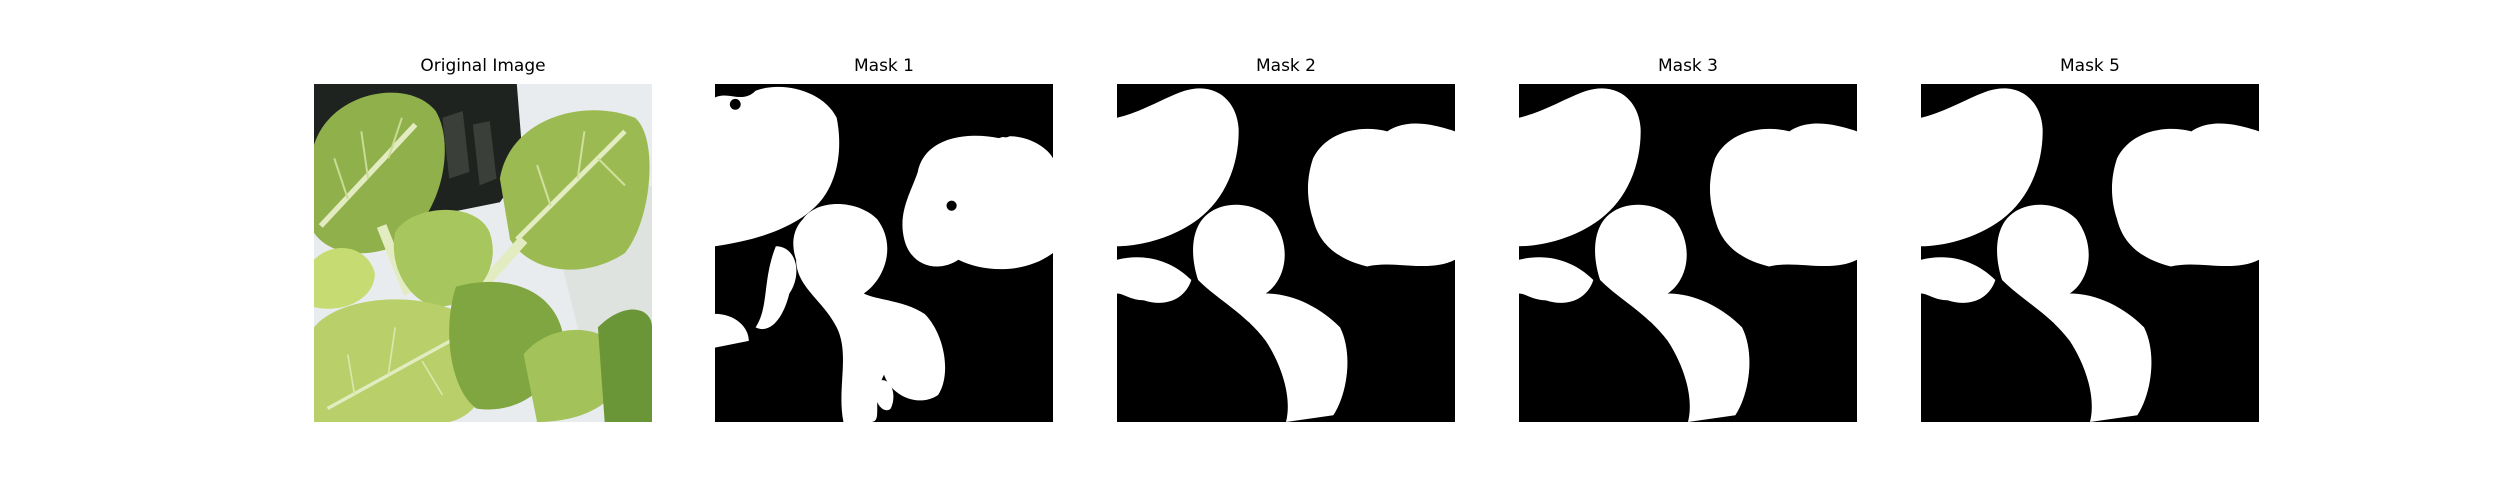 The height and width of the screenshot is (500, 2500). Describe the element at coordinates (1687, 66) in the screenshot. I see `panel-title: Mask 3` at that location.